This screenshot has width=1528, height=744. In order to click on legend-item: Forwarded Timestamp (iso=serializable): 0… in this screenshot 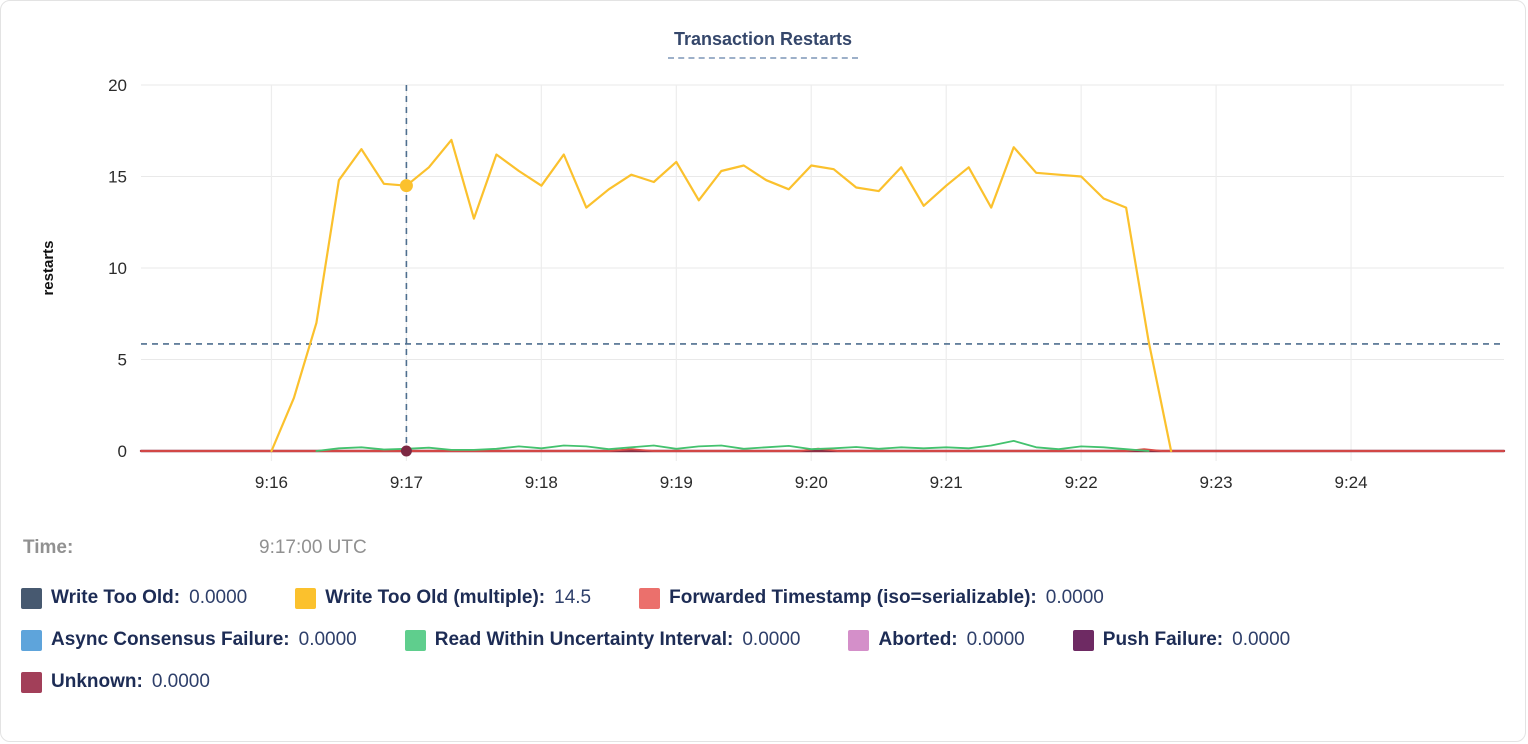, I will do `click(871, 598)`.